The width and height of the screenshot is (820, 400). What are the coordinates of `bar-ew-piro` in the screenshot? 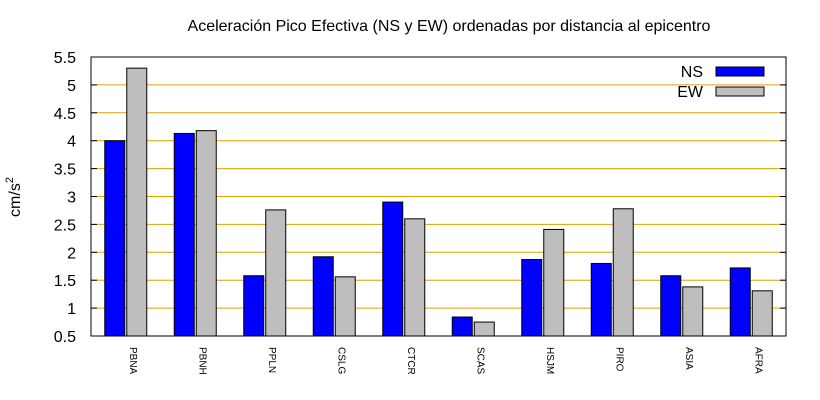 It's located at (623, 272).